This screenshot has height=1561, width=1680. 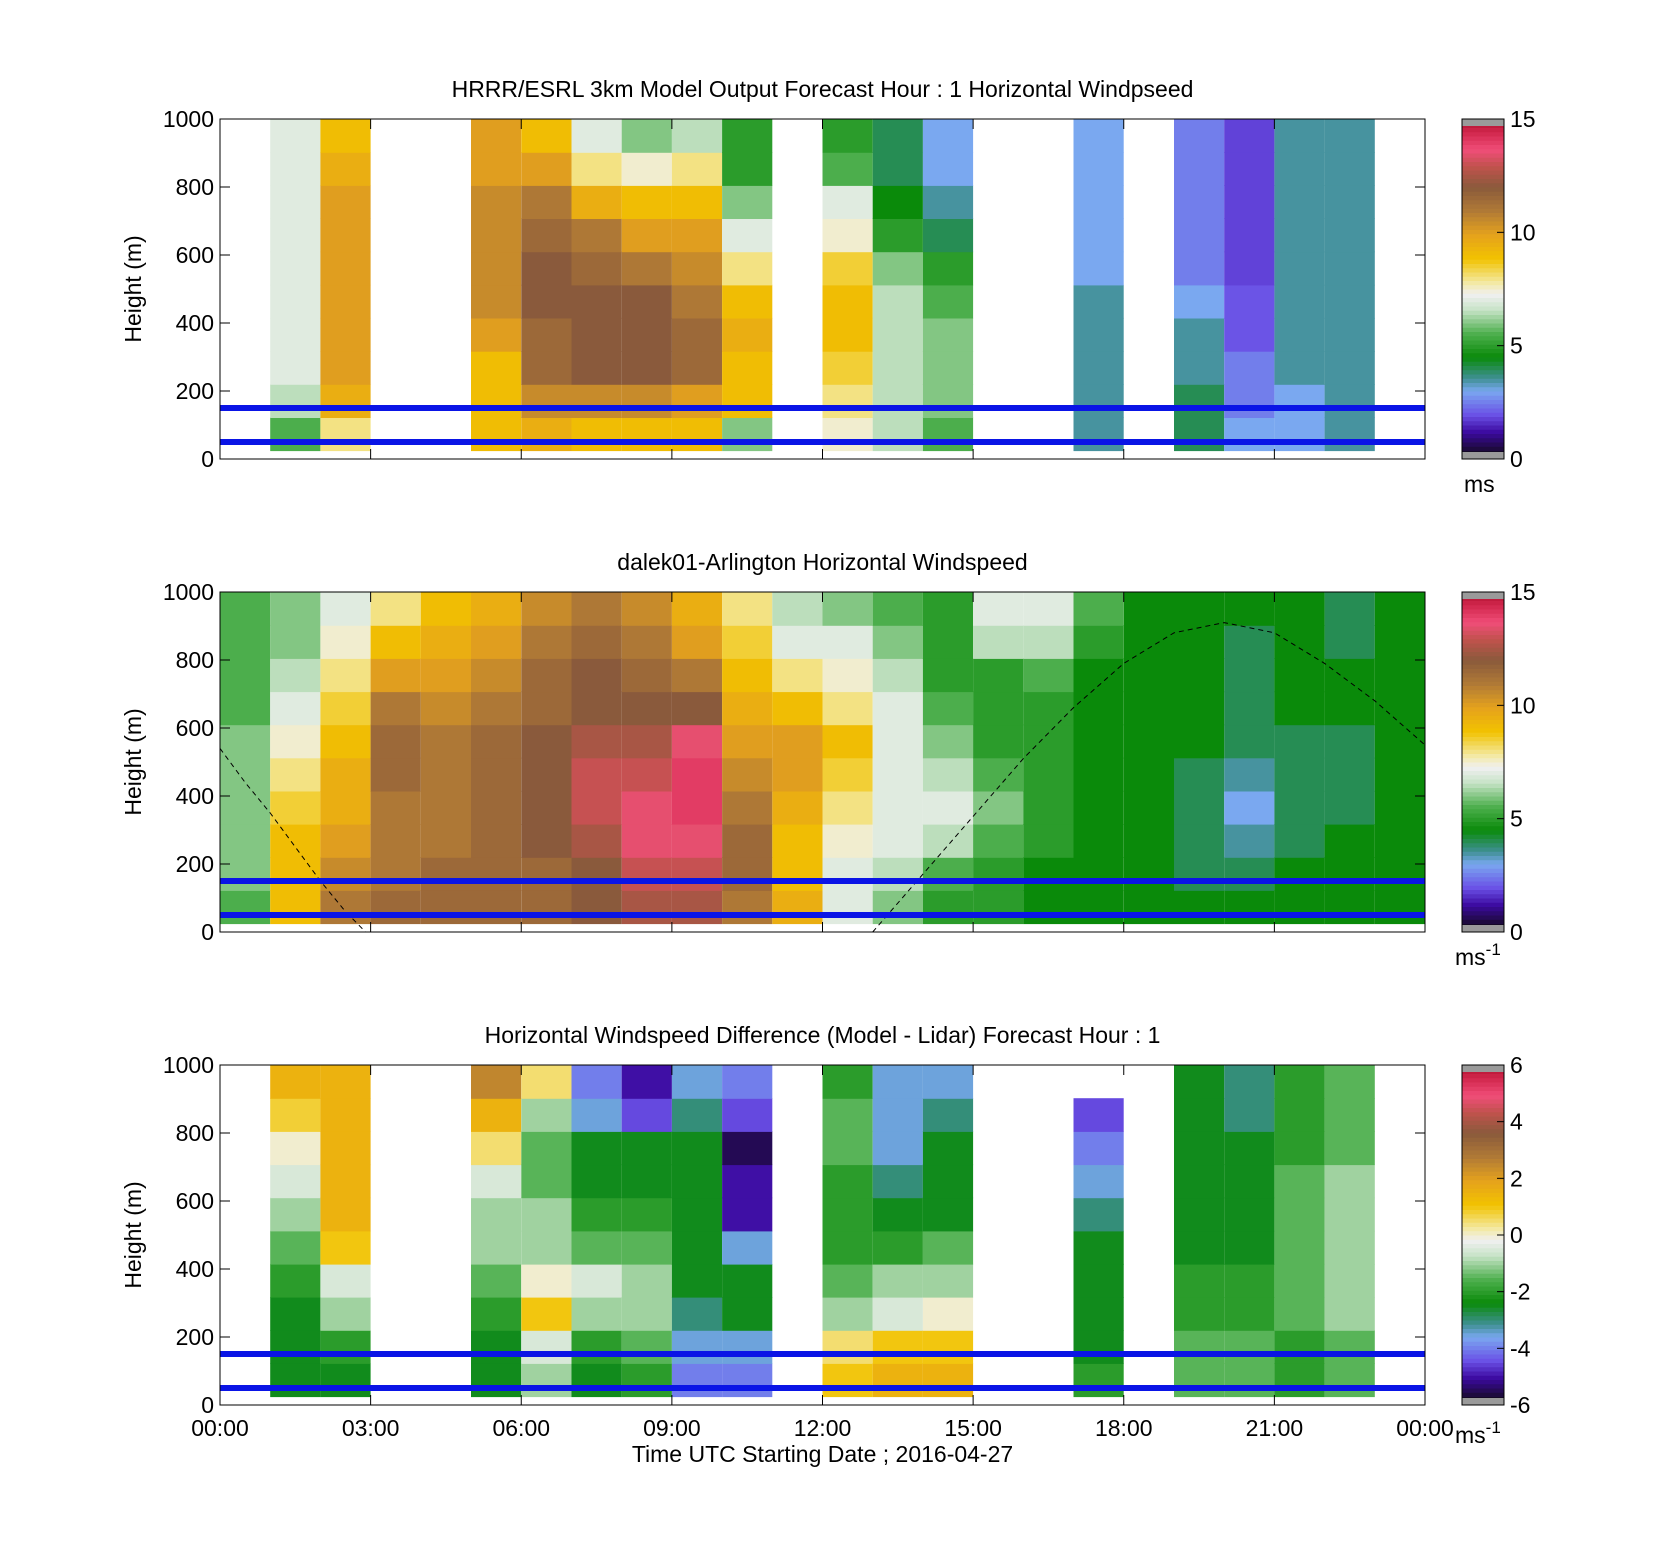 What do you see at coordinates (822, 777) in the screenshot?
I see `overlay-curve` at bounding box center [822, 777].